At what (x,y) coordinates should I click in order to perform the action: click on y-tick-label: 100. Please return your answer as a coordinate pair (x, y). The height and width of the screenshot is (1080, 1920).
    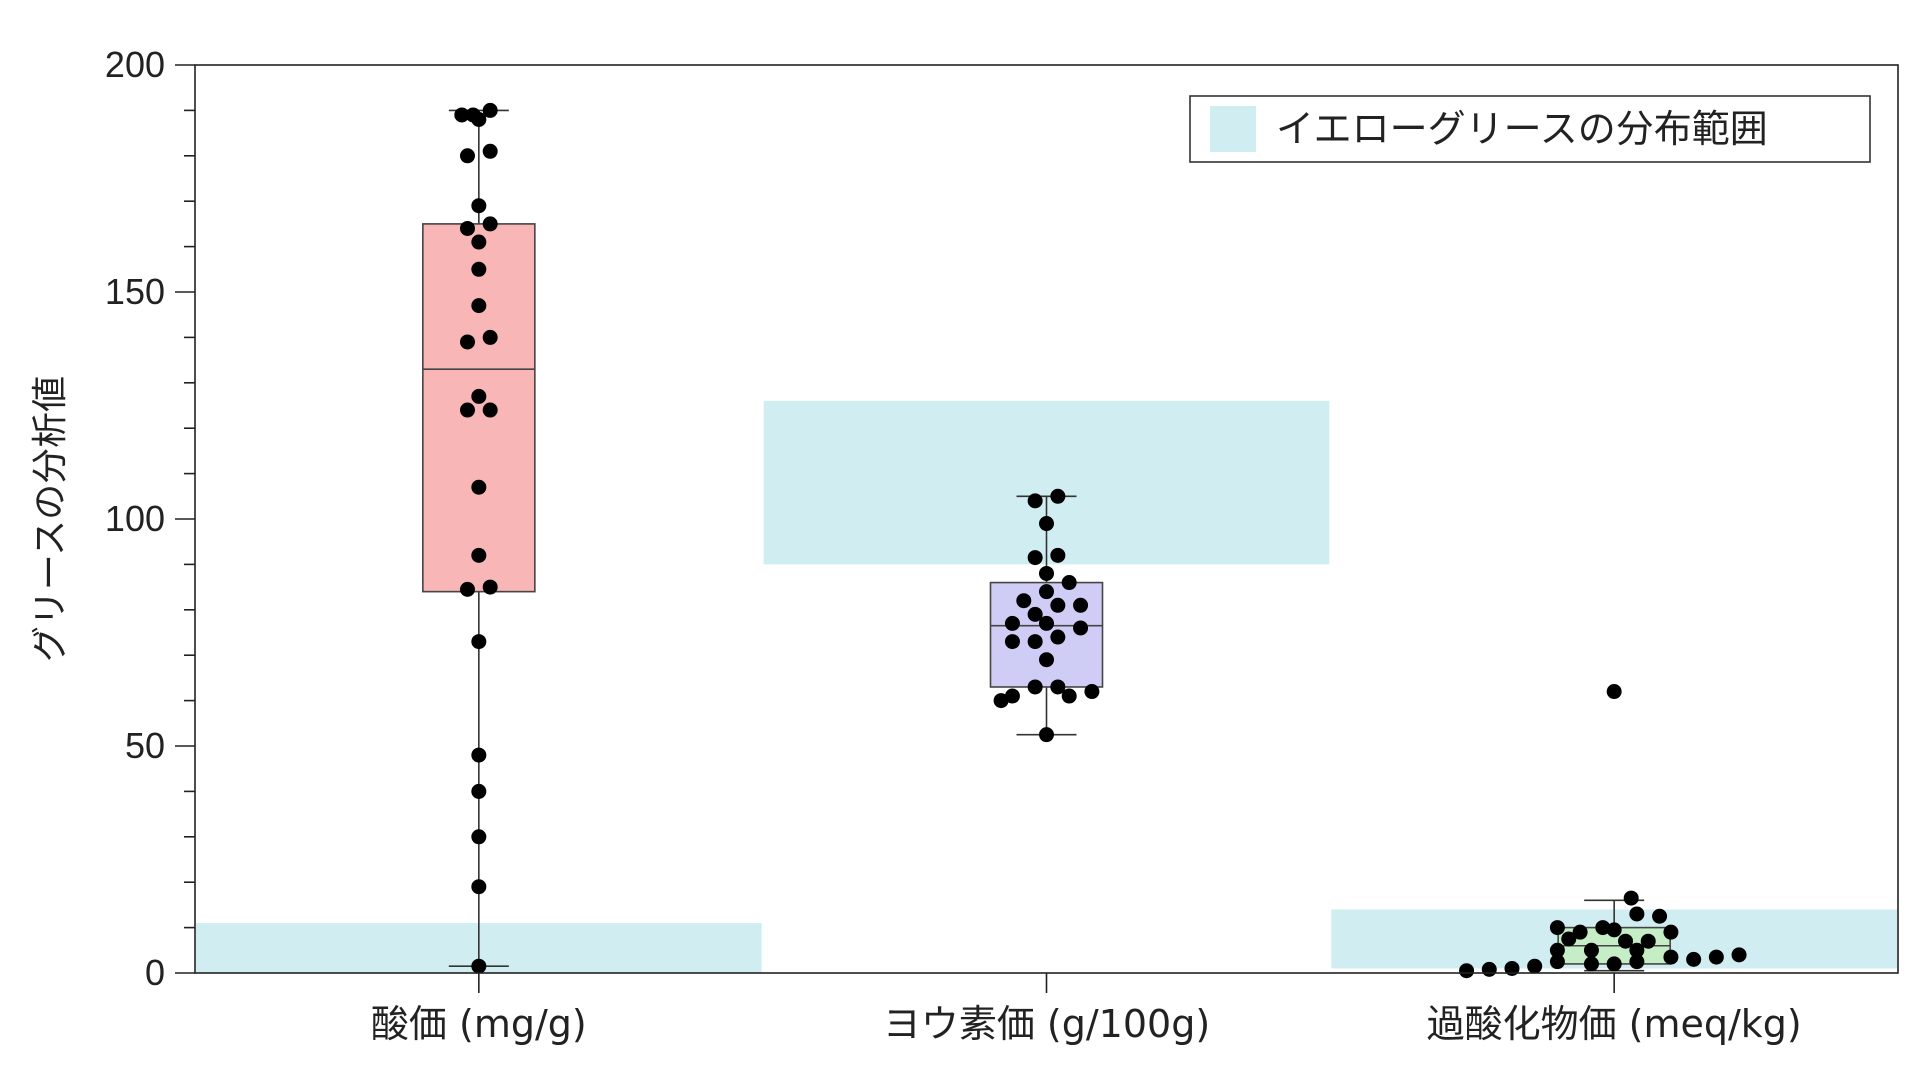
    Looking at the image, I should click on (135, 518).